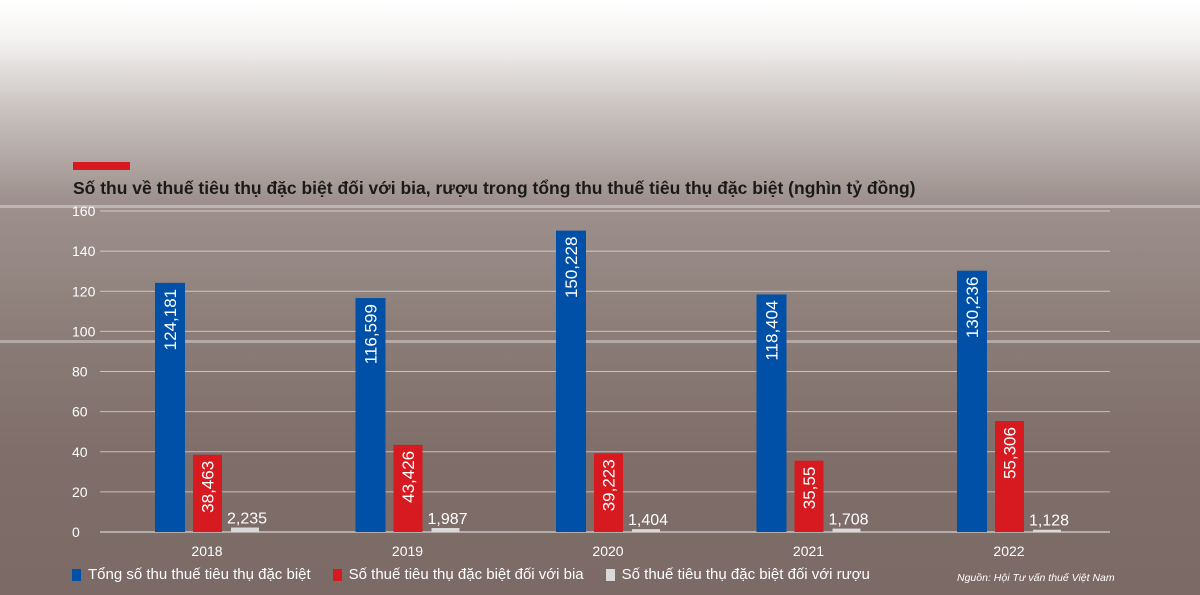  I want to click on legend-label: Số thuế tiêu thụ đặc biệt đối với bia, so click(466, 574).